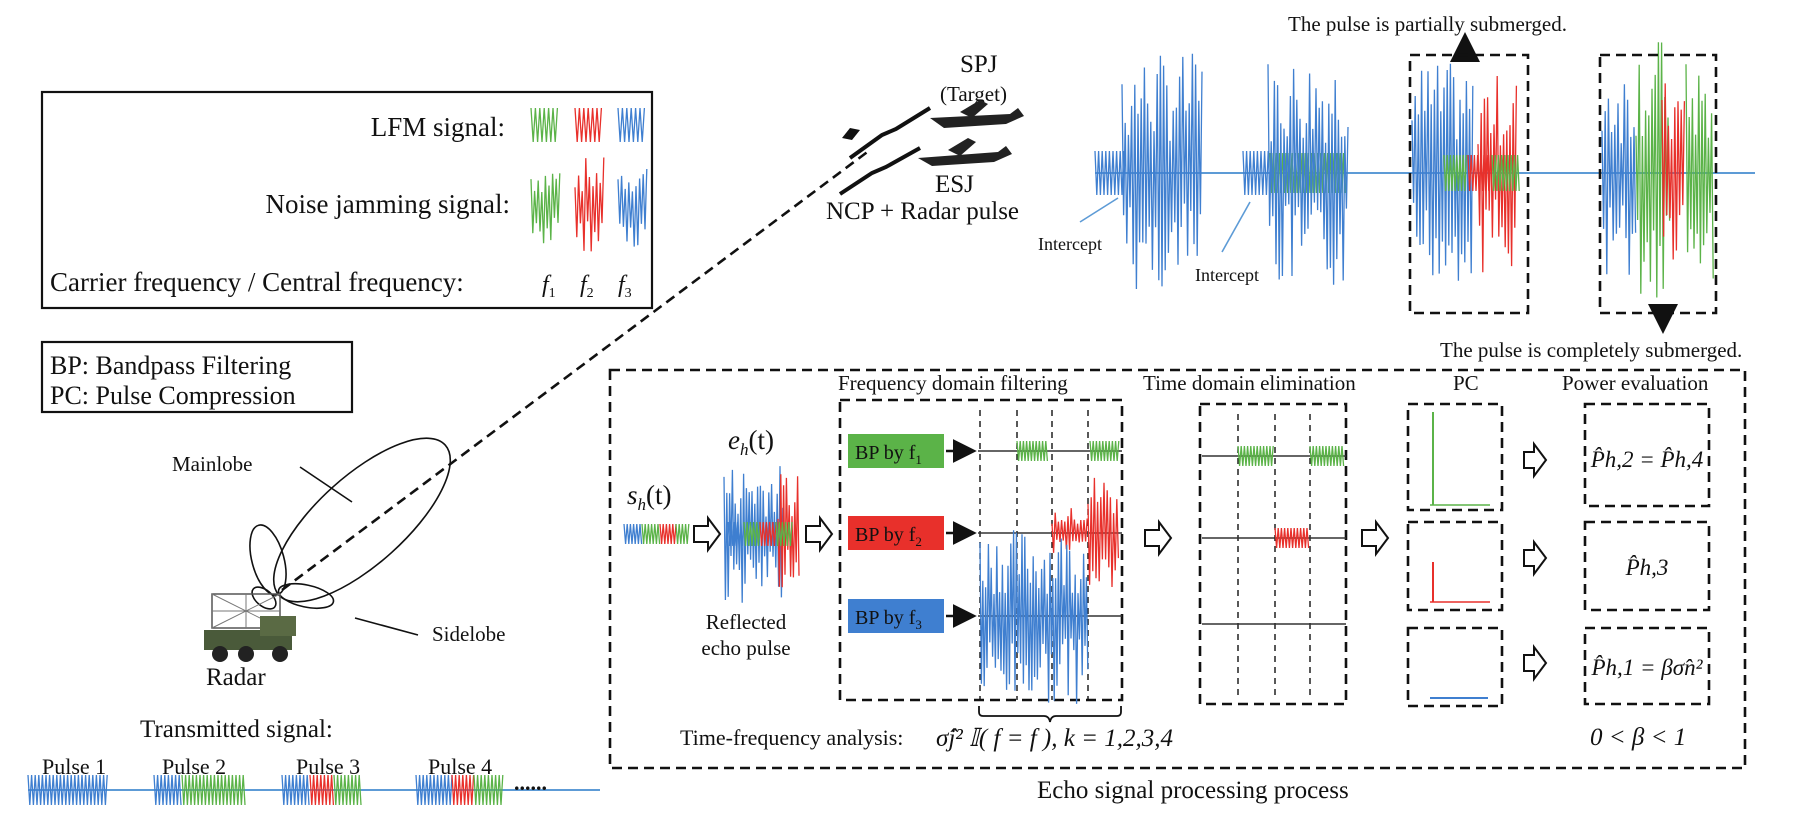 This screenshot has height=838, width=1820. What do you see at coordinates (544, 125) in the screenshot?
I see `lfm-swatch-green` at bounding box center [544, 125].